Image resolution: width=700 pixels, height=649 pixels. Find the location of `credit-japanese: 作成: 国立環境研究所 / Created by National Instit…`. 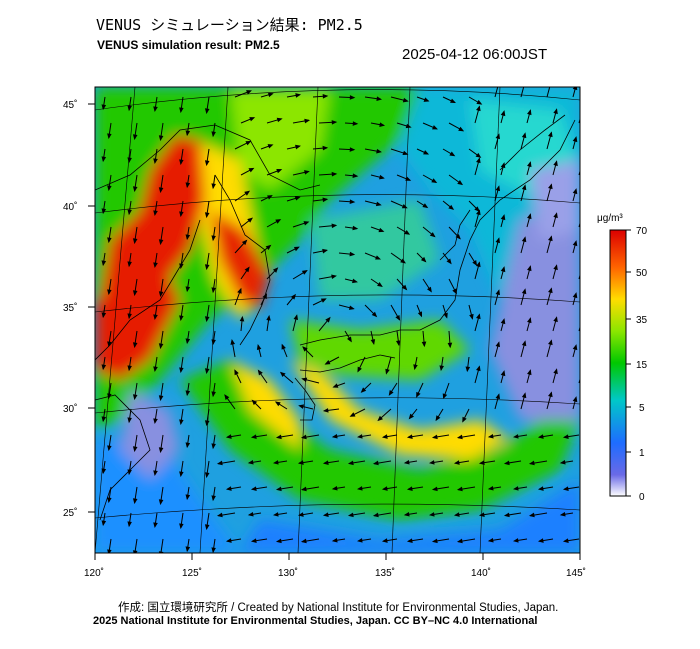

credit-japanese: 作成: 国立環境研究所 / Created by National Instit… is located at coordinates (338, 608).